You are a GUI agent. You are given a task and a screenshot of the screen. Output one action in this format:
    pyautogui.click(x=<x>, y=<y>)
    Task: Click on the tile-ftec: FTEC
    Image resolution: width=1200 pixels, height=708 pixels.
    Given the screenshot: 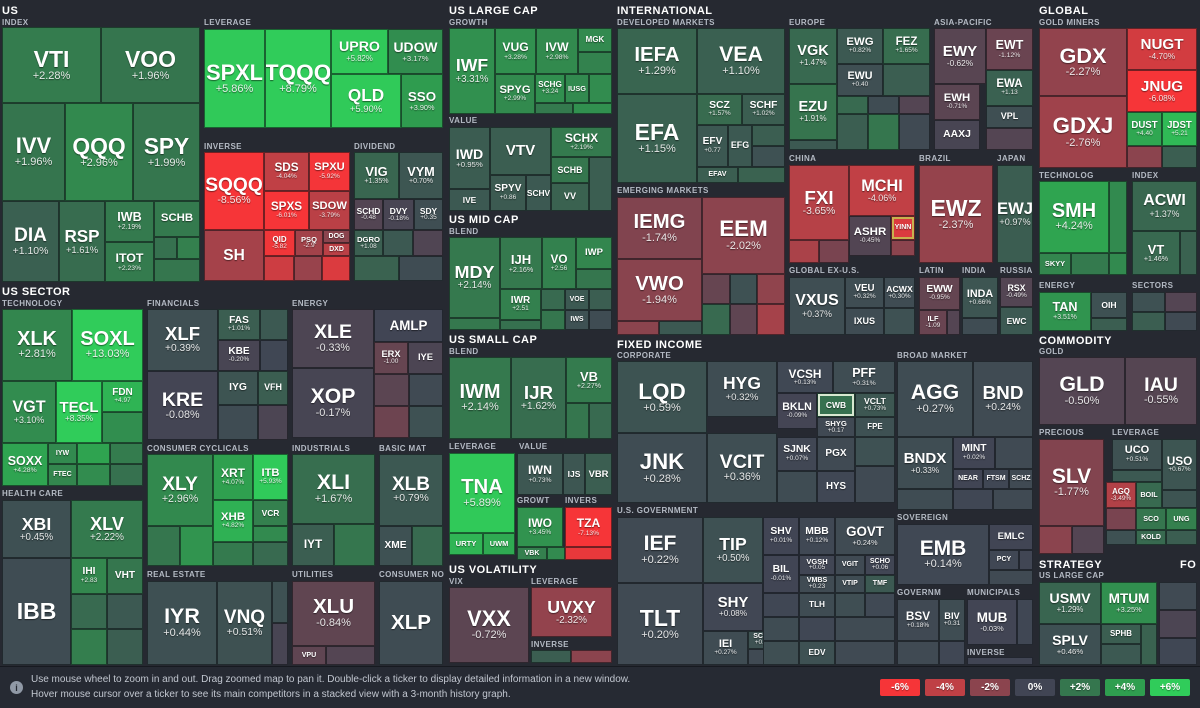 What is the action you would take?
    pyautogui.click(x=62, y=475)
    